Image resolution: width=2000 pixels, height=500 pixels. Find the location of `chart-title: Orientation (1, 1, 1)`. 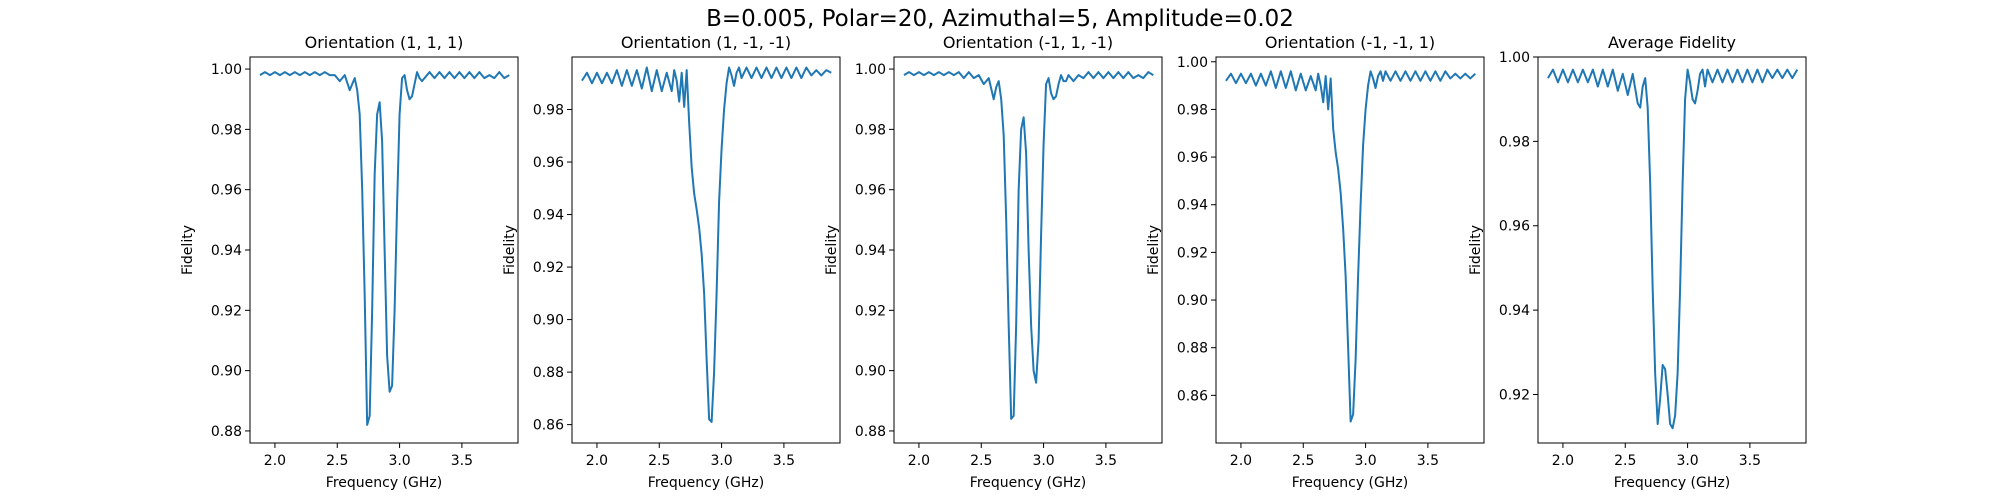

chart-title: Orientation (1, 1, 1) is located at coordinates (384, 42).